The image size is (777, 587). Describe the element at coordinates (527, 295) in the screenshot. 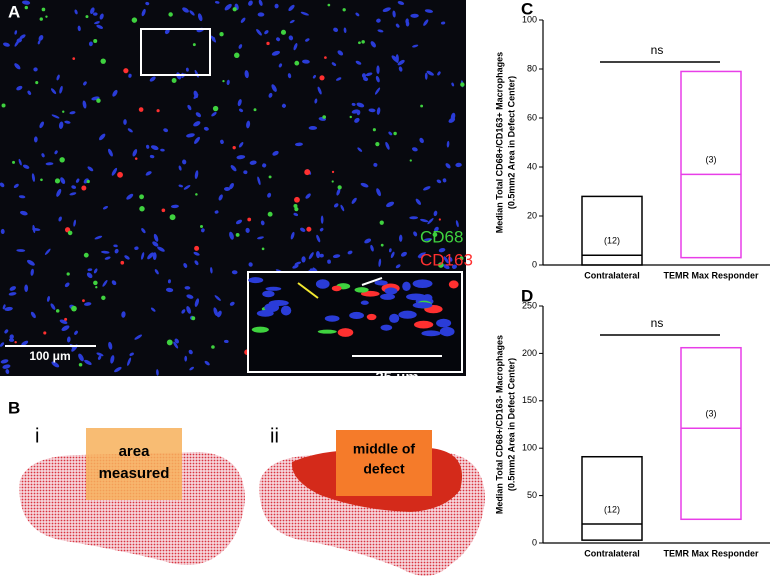

I see `panel-letter: D` at that location.